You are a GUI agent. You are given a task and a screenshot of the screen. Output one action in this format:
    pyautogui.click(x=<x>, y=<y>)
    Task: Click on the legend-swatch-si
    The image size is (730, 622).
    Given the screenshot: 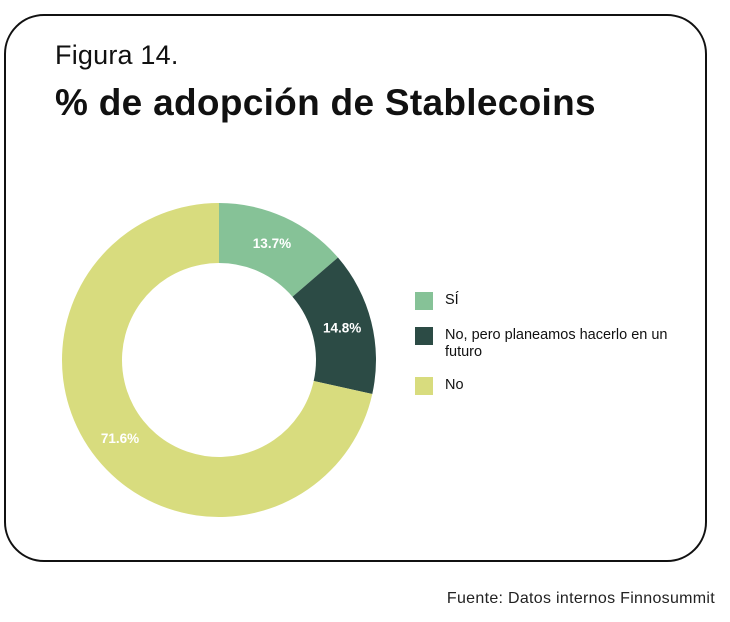 What is the action you would take?
    pyautogui.click(x=424, y=301)
    